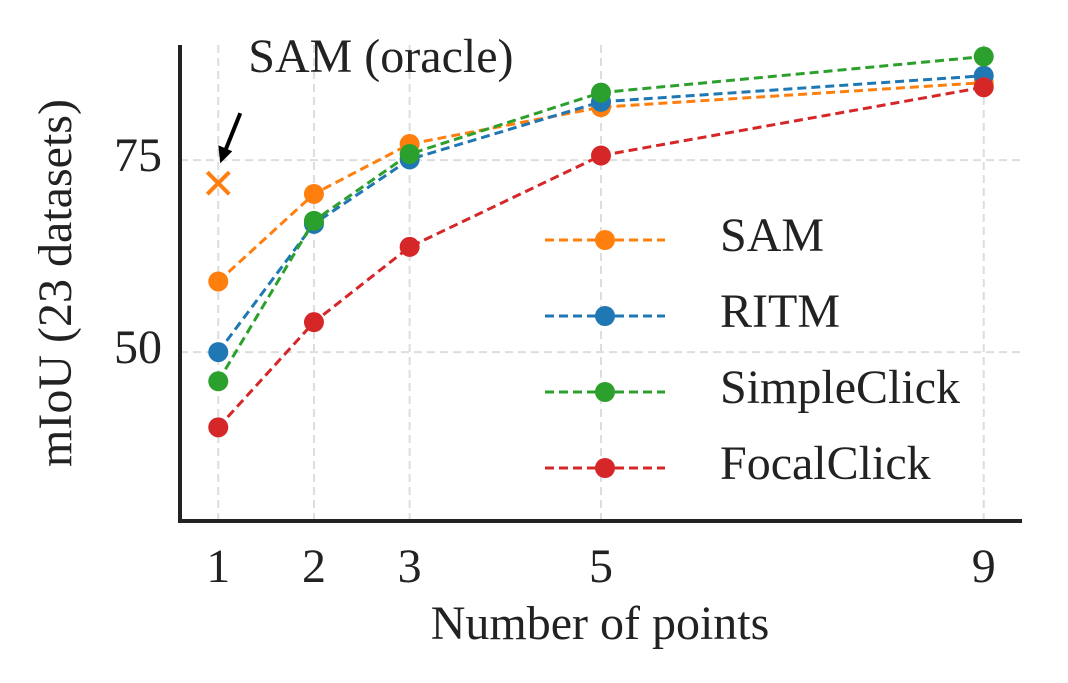 The width and height of the screenshot is (1068, 683). Describe the element at coordinates (218, 566) in the screenshot. I see `x-tick-label: 1` at that location.